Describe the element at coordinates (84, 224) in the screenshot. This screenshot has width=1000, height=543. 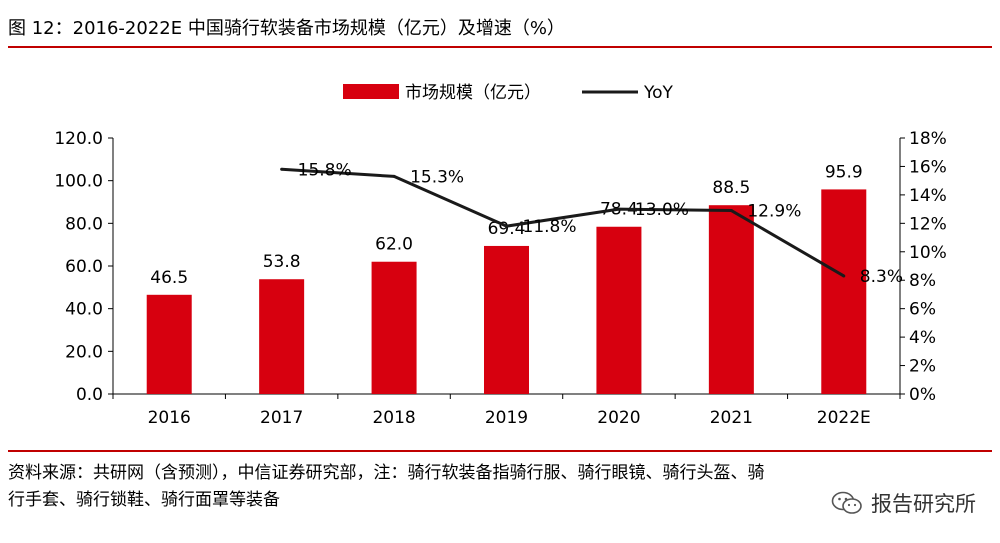
I see `left-tick-label: 80.0` at that location.